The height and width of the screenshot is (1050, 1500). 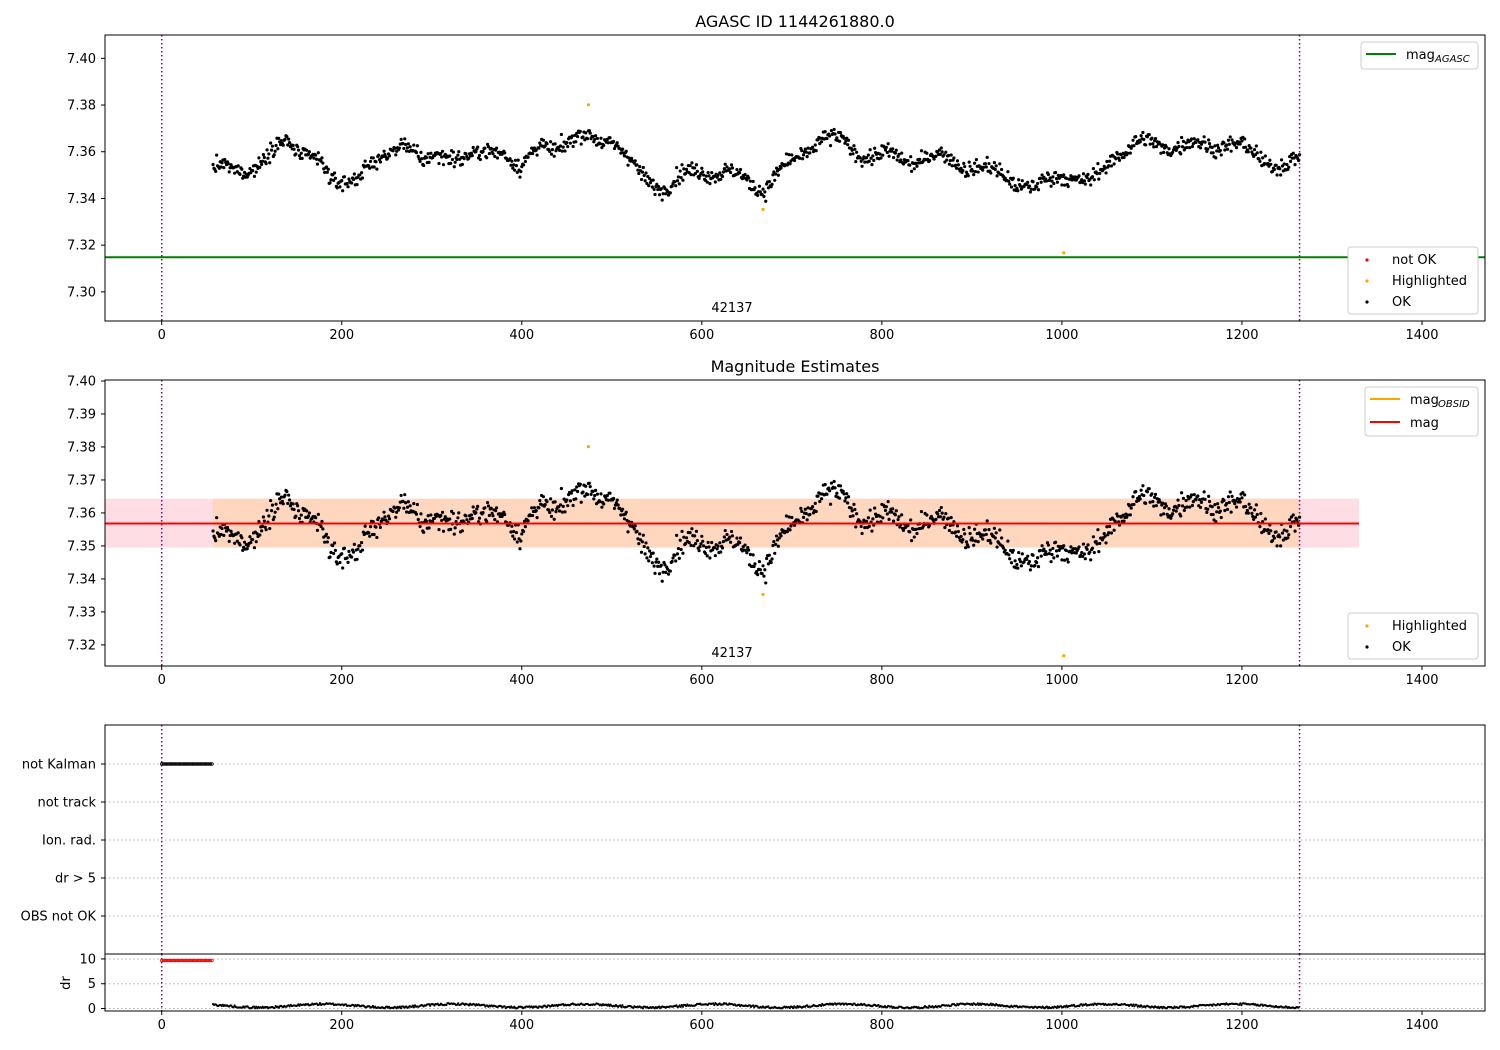 I want to click on legend-highlighted-marker, so click(x=1367, y=281).